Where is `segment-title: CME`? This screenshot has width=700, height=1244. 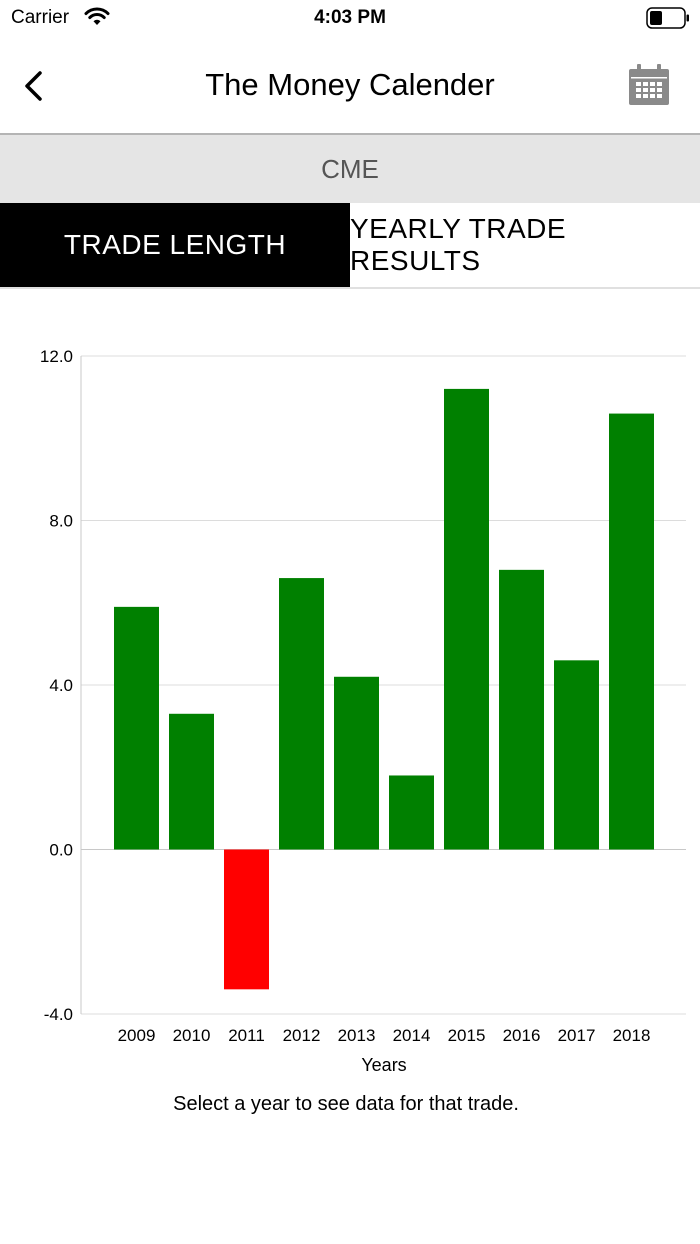 segment-title: CME is located at coordinates (350, 169).